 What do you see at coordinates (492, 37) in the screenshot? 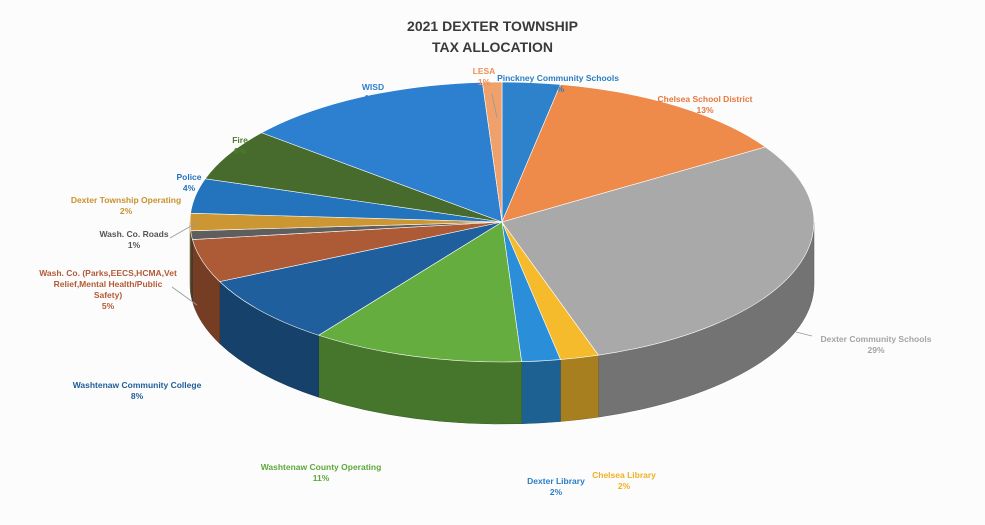
I see `chart-title: 2021 DEXTER TOWNSHIP TAX ALLOCATION` at bounding box center [492, 37].